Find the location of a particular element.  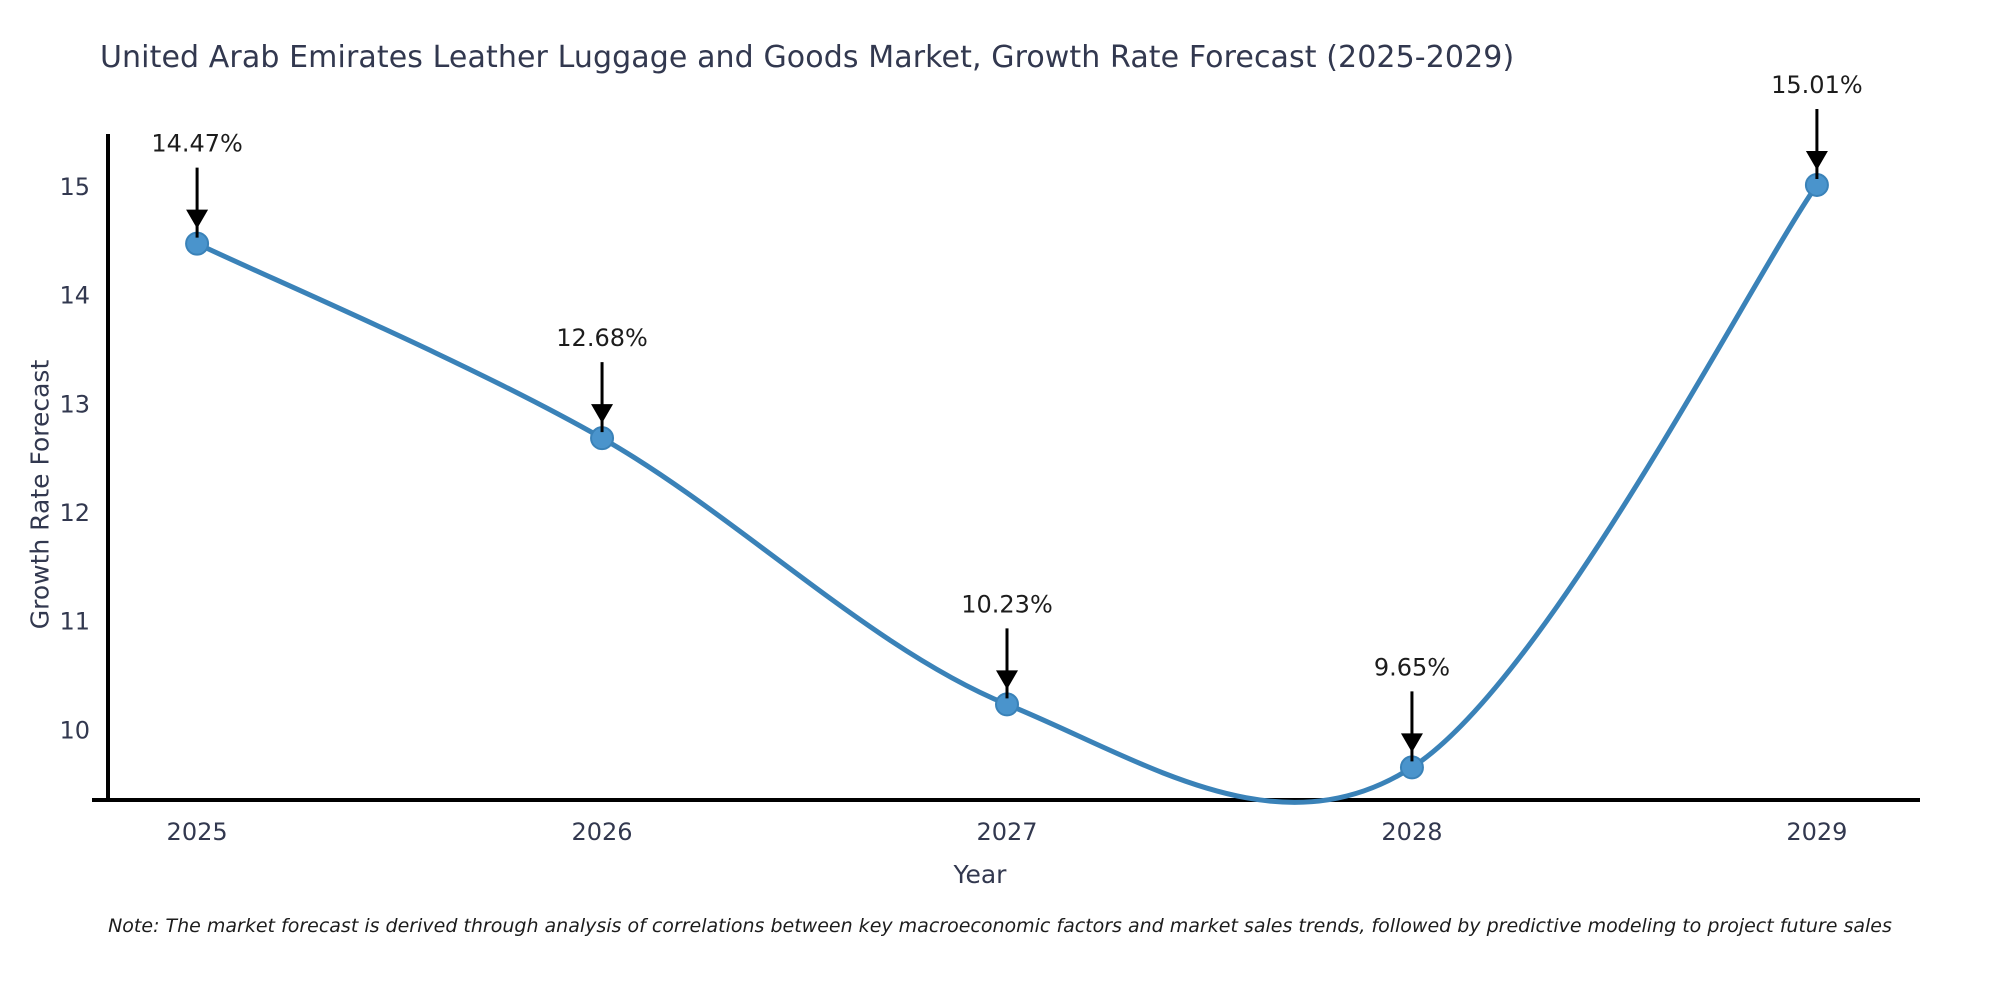

y-tick-label: 11 is located at coordinates (74, 622).